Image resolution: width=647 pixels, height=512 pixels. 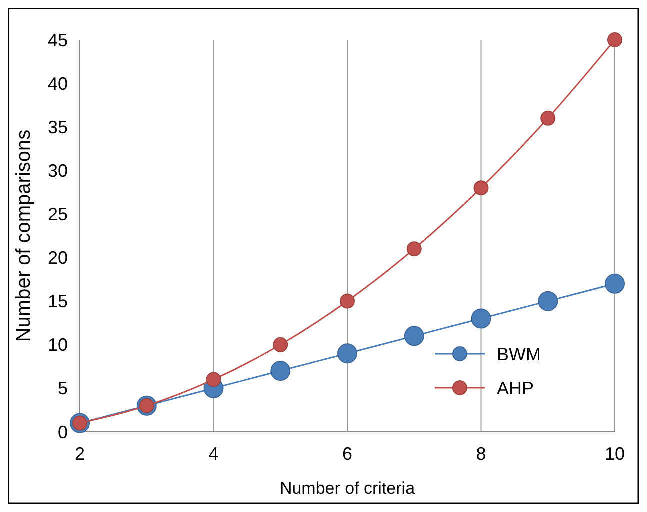 What do you see at coordinates (58, 258) in the screenshot?
I see `y-tick-label: 20` at bounding box center [58, 258].